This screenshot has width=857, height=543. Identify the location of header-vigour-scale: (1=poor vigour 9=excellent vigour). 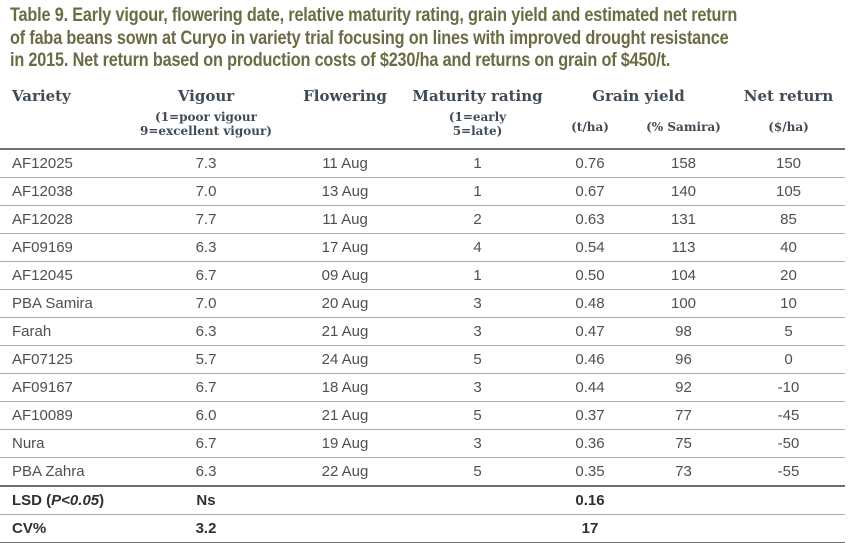
(206, 129).